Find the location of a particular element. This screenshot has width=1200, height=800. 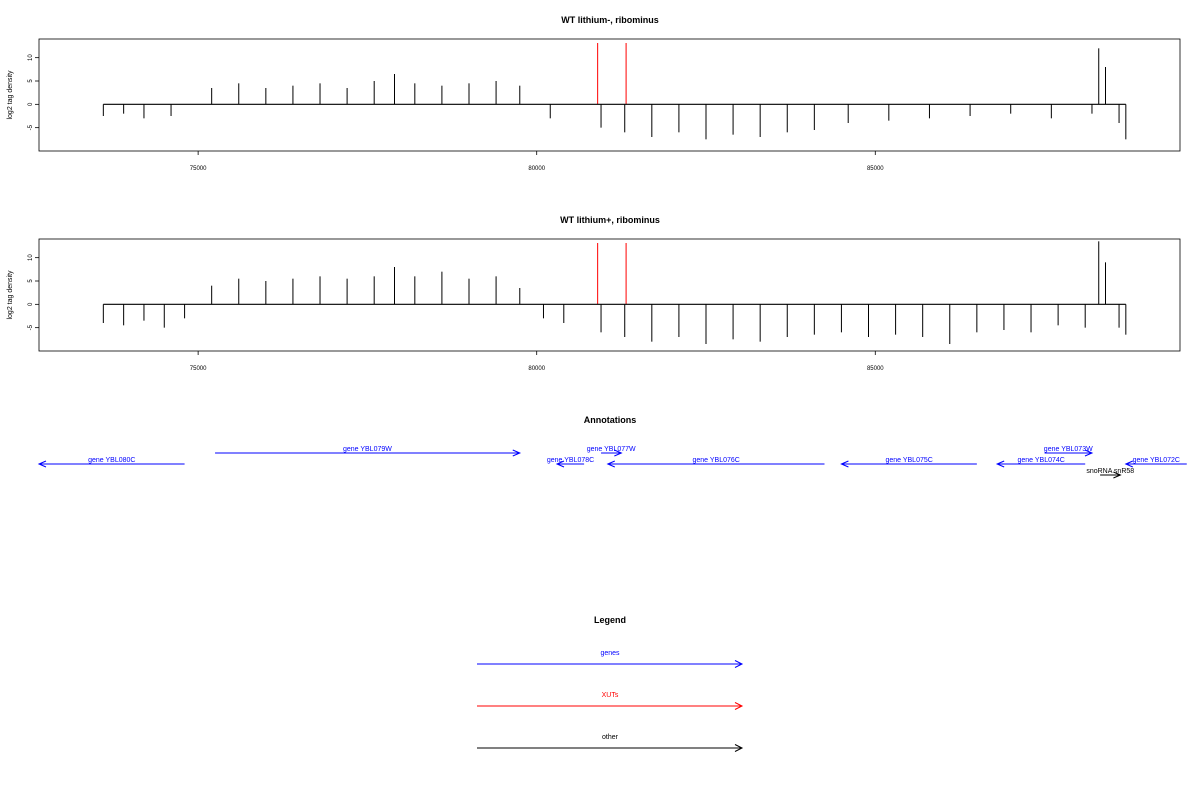

feature-label: gene YBL077W is located at coordinates (611, 449).